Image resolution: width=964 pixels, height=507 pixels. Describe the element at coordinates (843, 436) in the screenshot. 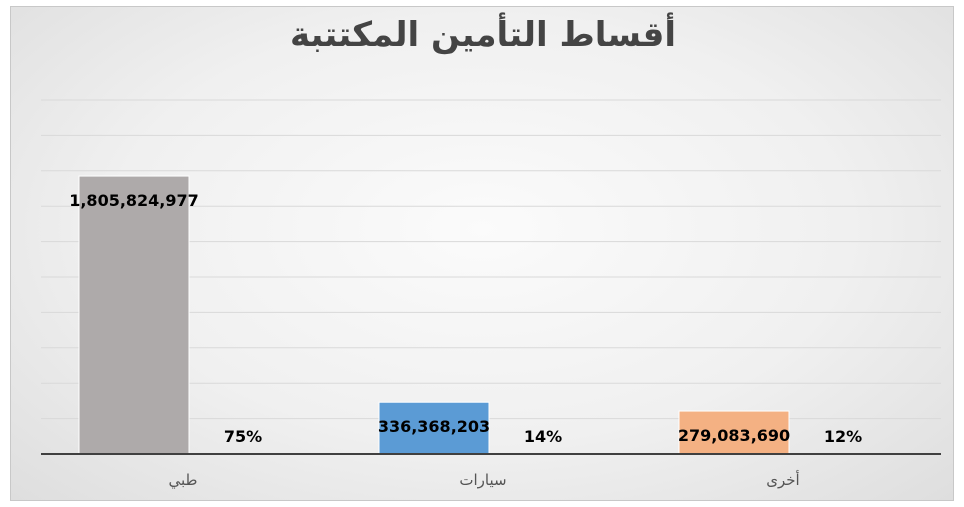

I see `percent-label: 12%` at that location.